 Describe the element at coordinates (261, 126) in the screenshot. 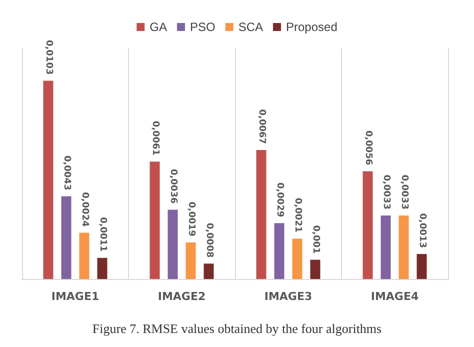

I see `data-label: 0,0067` at that location.